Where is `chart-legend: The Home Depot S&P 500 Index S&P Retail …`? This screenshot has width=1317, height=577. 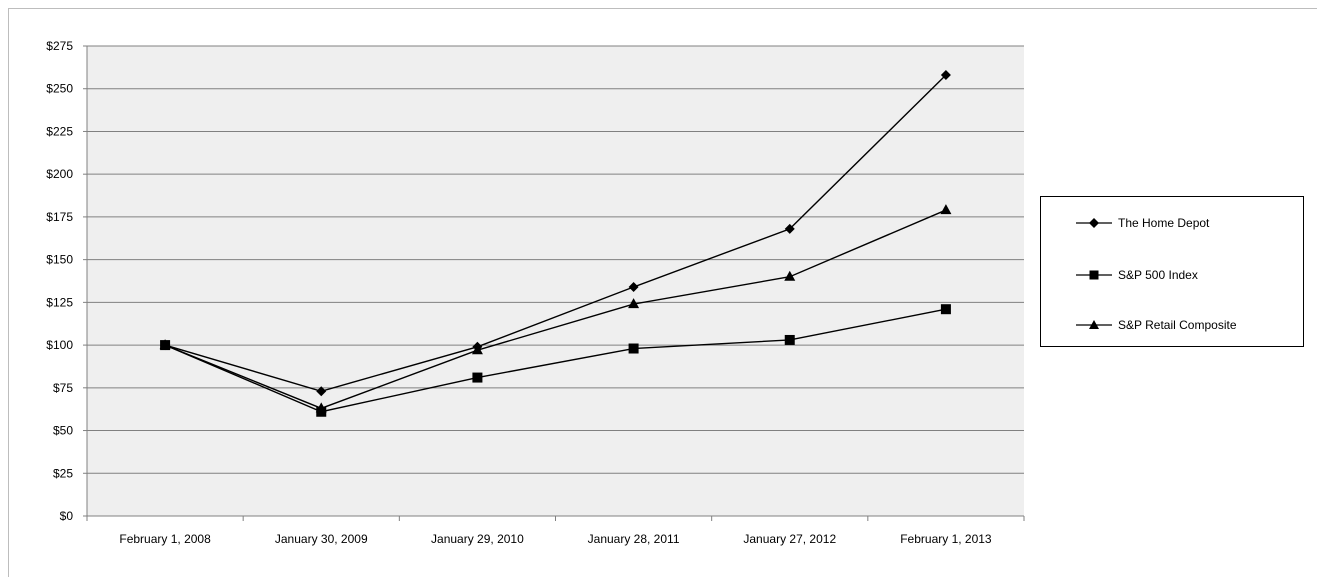
chart-legend: The Home Depot S&P 500 Index S&P Retail … is located at coordinates (1172, 271).